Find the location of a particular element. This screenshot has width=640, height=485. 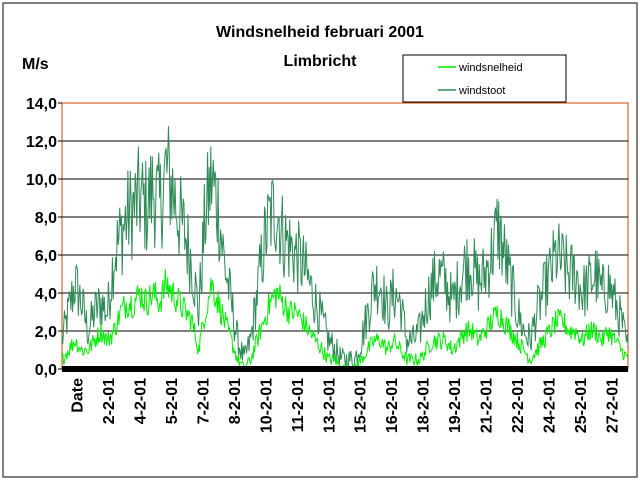

y-axis-ticks: 14,0 12,0 10,0 8,0 6,0 4,0 2,0 0,0 is located at coordinates (44, 237).